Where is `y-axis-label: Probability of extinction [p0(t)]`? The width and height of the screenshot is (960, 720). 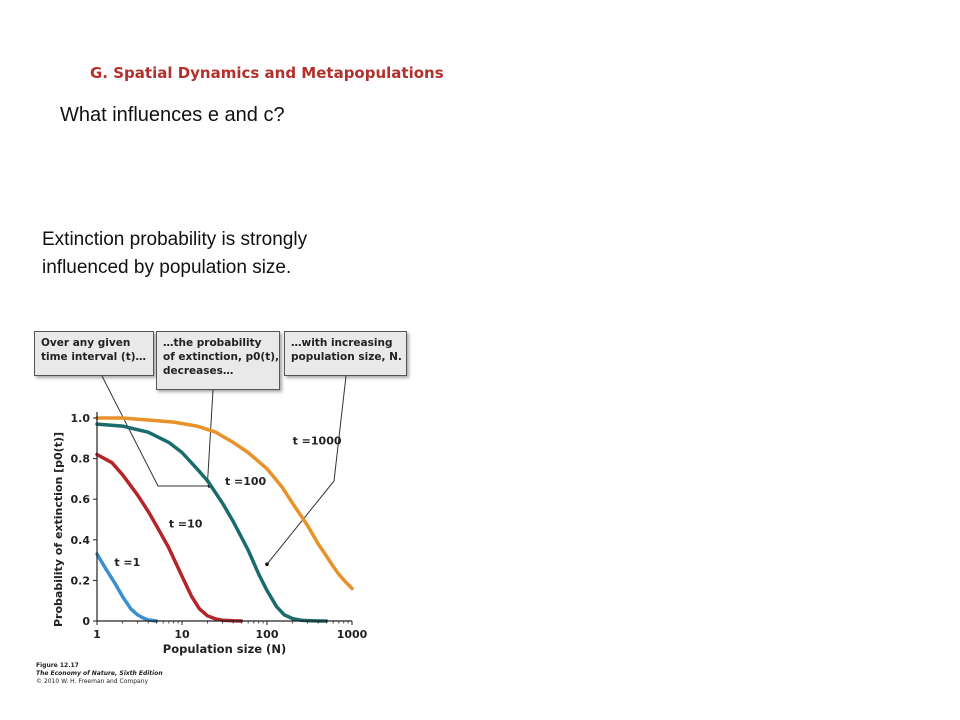
y-axis-label: Probability of extinction [p0(t)] is located at coordinates (58, 529).